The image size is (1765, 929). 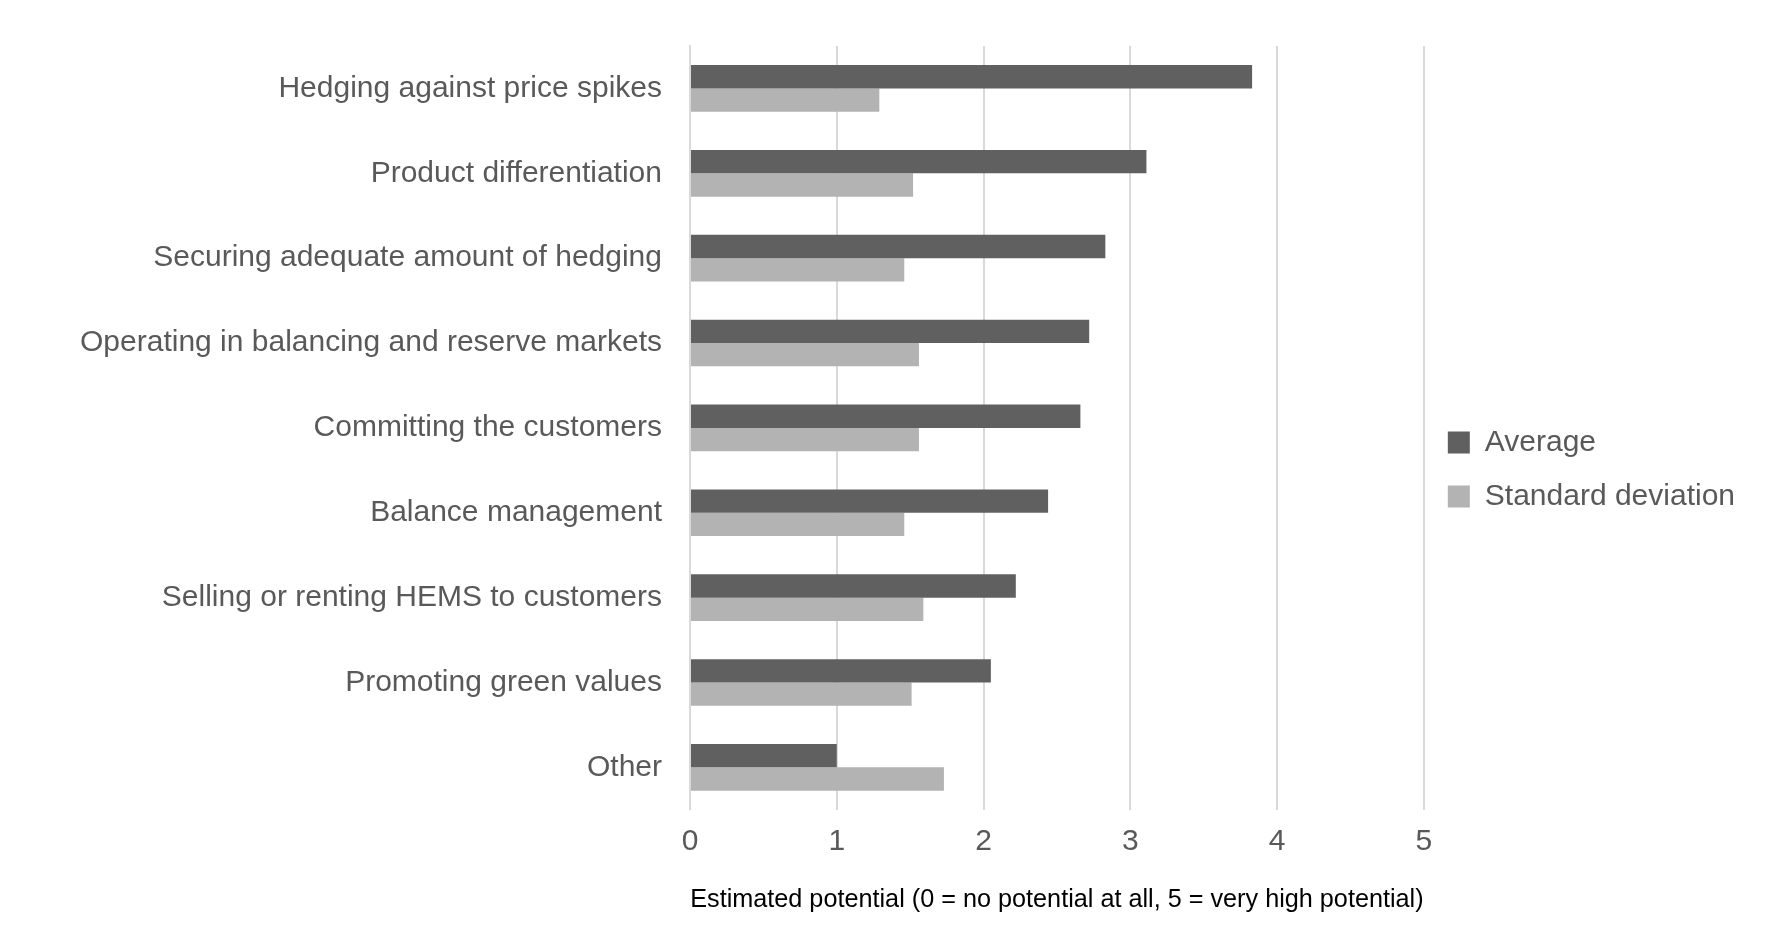 I want to click on y-tick-label: Hedging against price spikes, so click(x=470, y=86).